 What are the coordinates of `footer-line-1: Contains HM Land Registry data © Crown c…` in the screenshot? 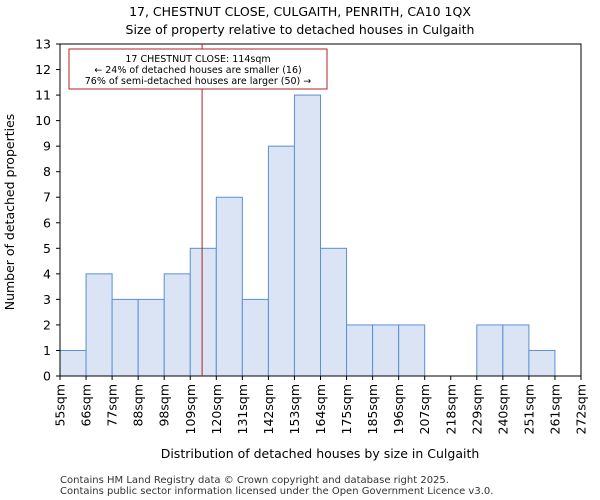 It's located at (254, 480).